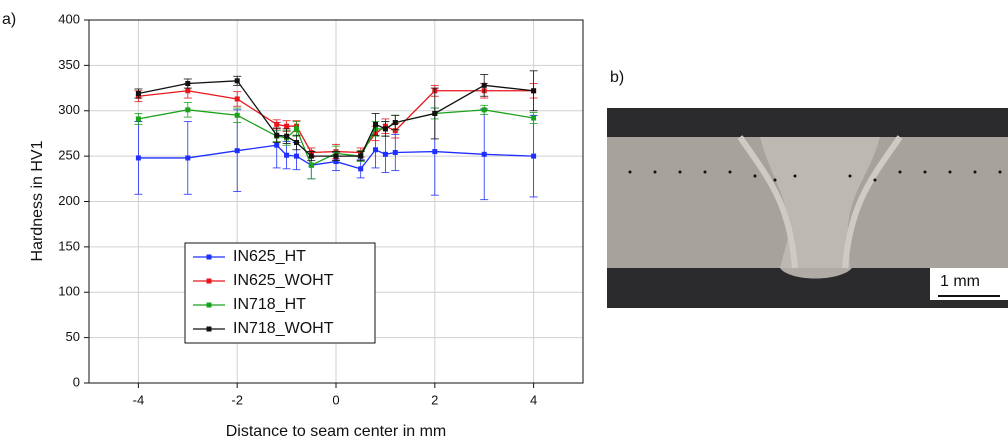 This screenshot has width=1008, height=447. I want to click on legend-label: IN718_HT, so click(269, 304).